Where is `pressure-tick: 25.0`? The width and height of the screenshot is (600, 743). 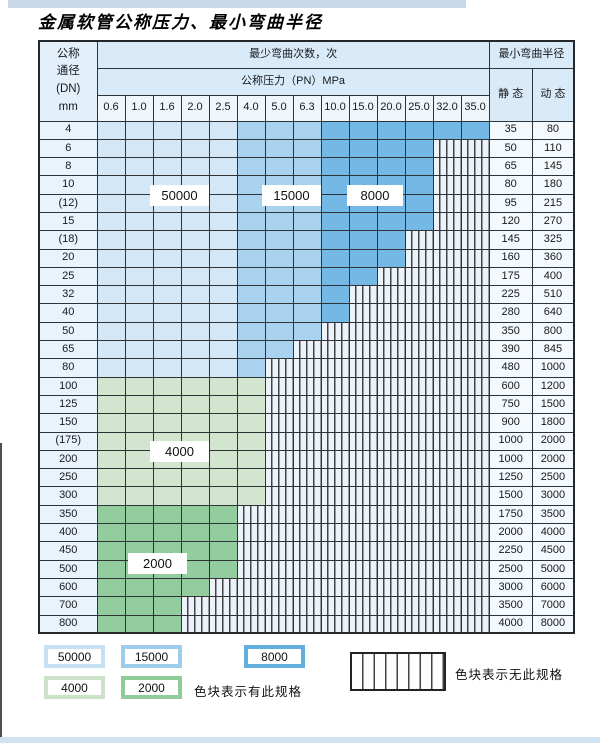 pressure-tick: 25.0 is located at coordinates (419, 108).